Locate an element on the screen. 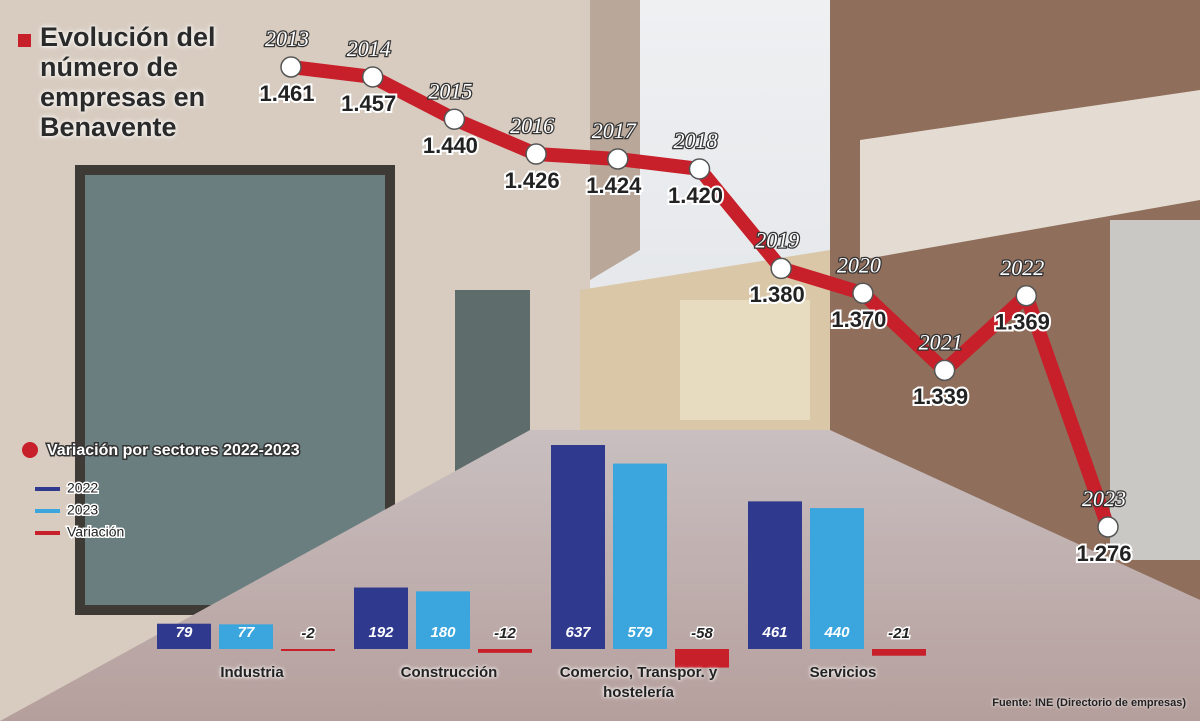 The image size is (1200, 721). bar-value-label: 579 is located at coordinates (640, 632).